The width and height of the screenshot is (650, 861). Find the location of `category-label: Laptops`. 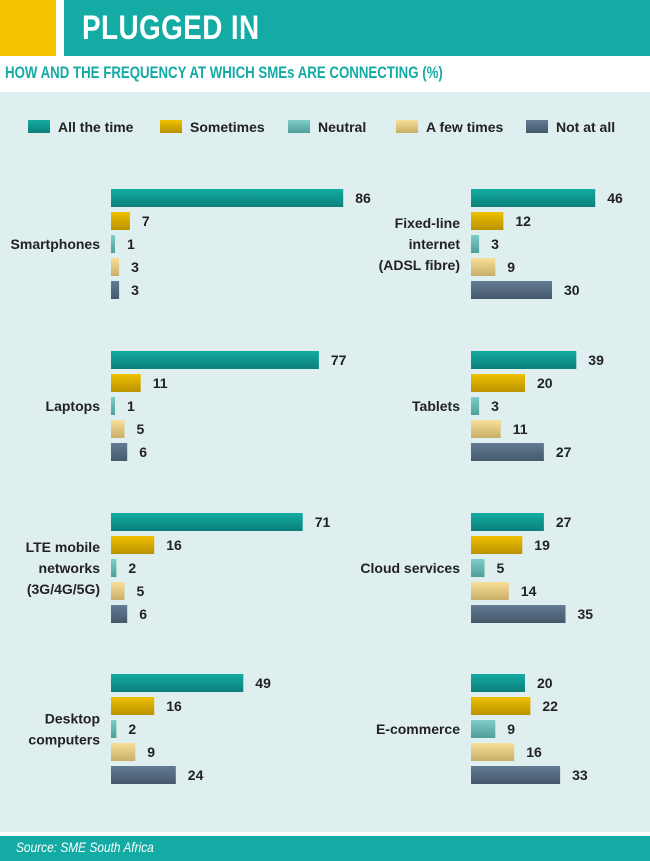

category-label: Laptops is located at coordinates (73, 406).